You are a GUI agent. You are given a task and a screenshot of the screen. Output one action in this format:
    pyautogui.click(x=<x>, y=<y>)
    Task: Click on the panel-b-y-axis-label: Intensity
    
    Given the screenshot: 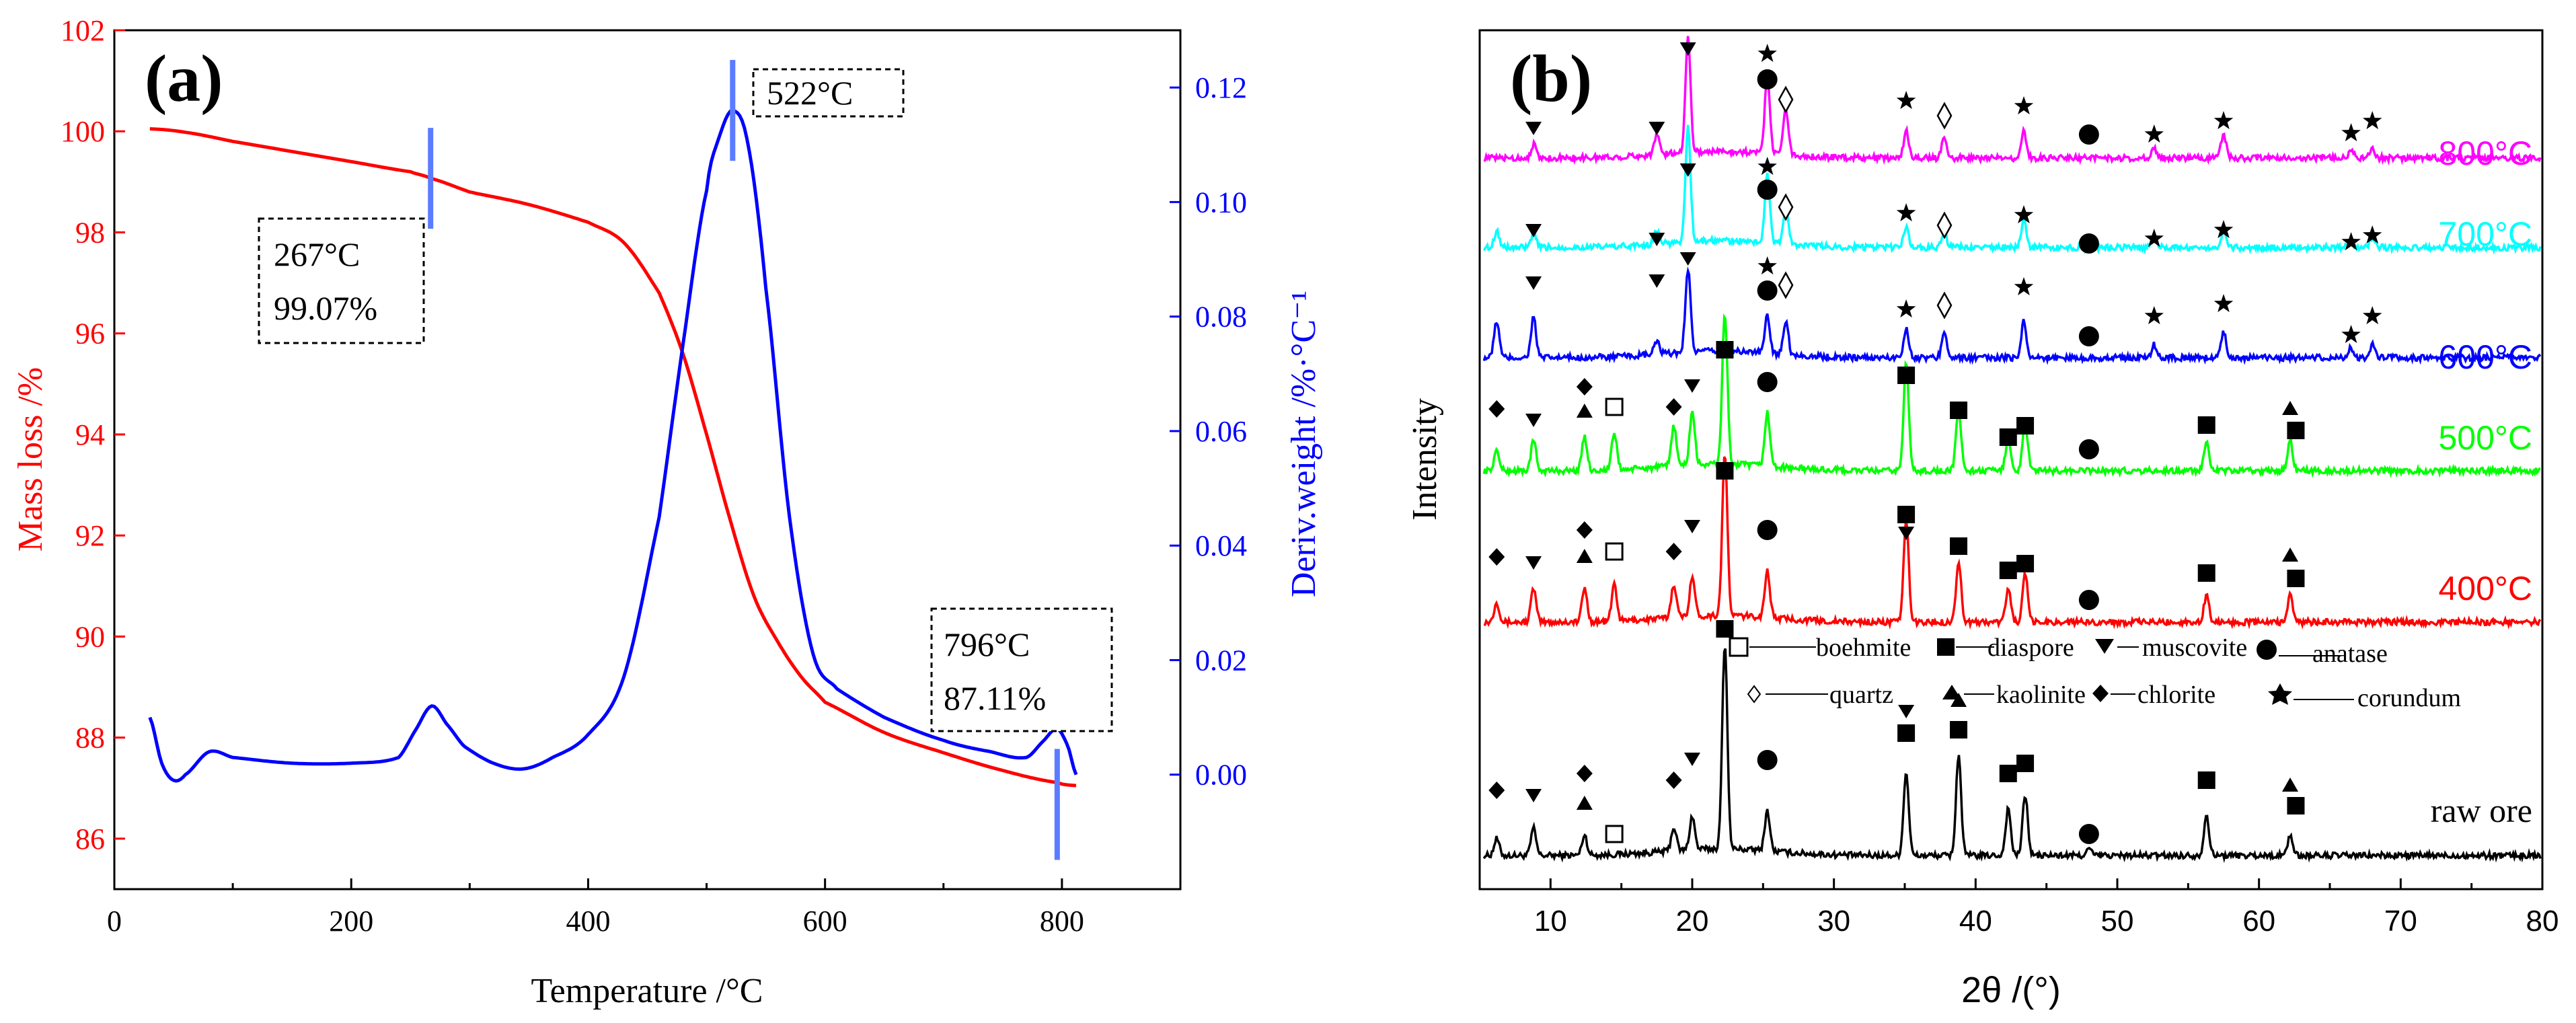 What is the action you would take?
    pyautogui.click(x=1425, y=460)
    